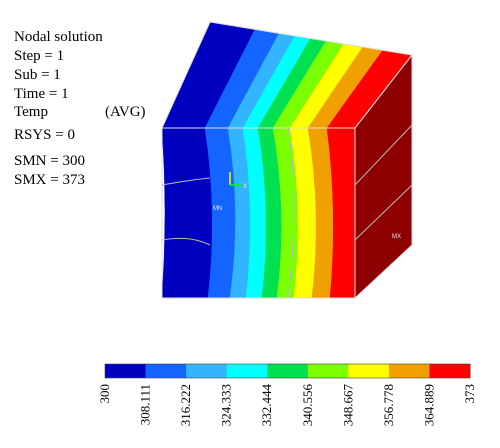  What do you see at coordinates (383, 176) in the screenshot?
I see `right-face` at bounding box center [383, 176].